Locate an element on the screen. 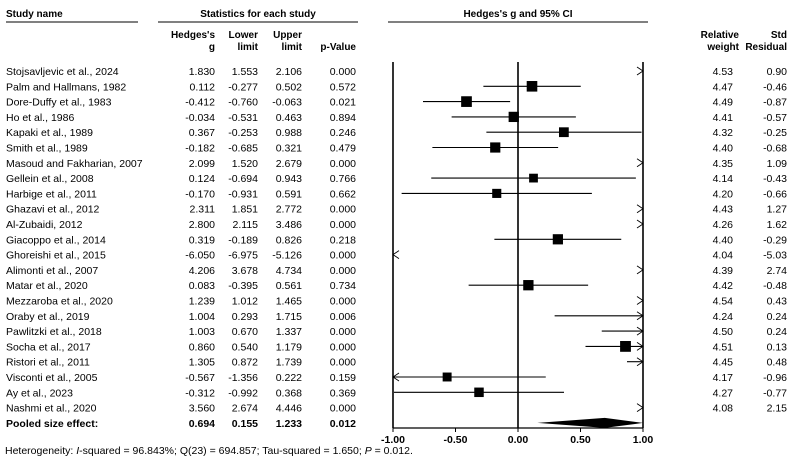 The image size is (795, 469). study-lower-value: -0.931 is located at coordinates (243, 194).